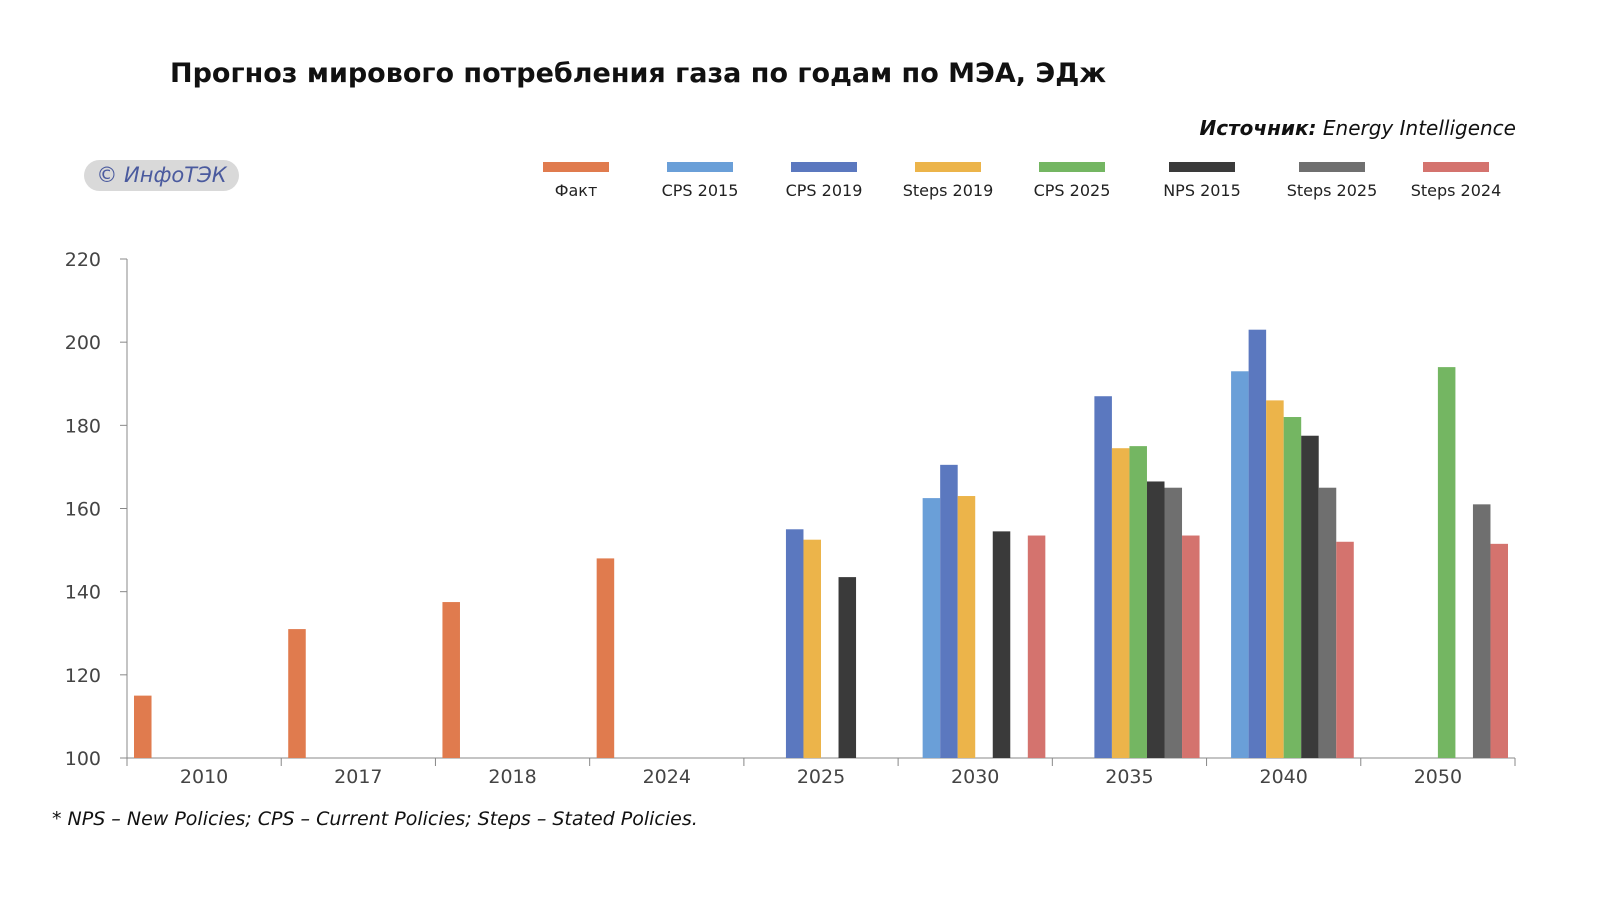  What do you see at coordinates (297, 693) in the screenshot?
I see `bar-факт-2017` at bounding box center [297, 693].